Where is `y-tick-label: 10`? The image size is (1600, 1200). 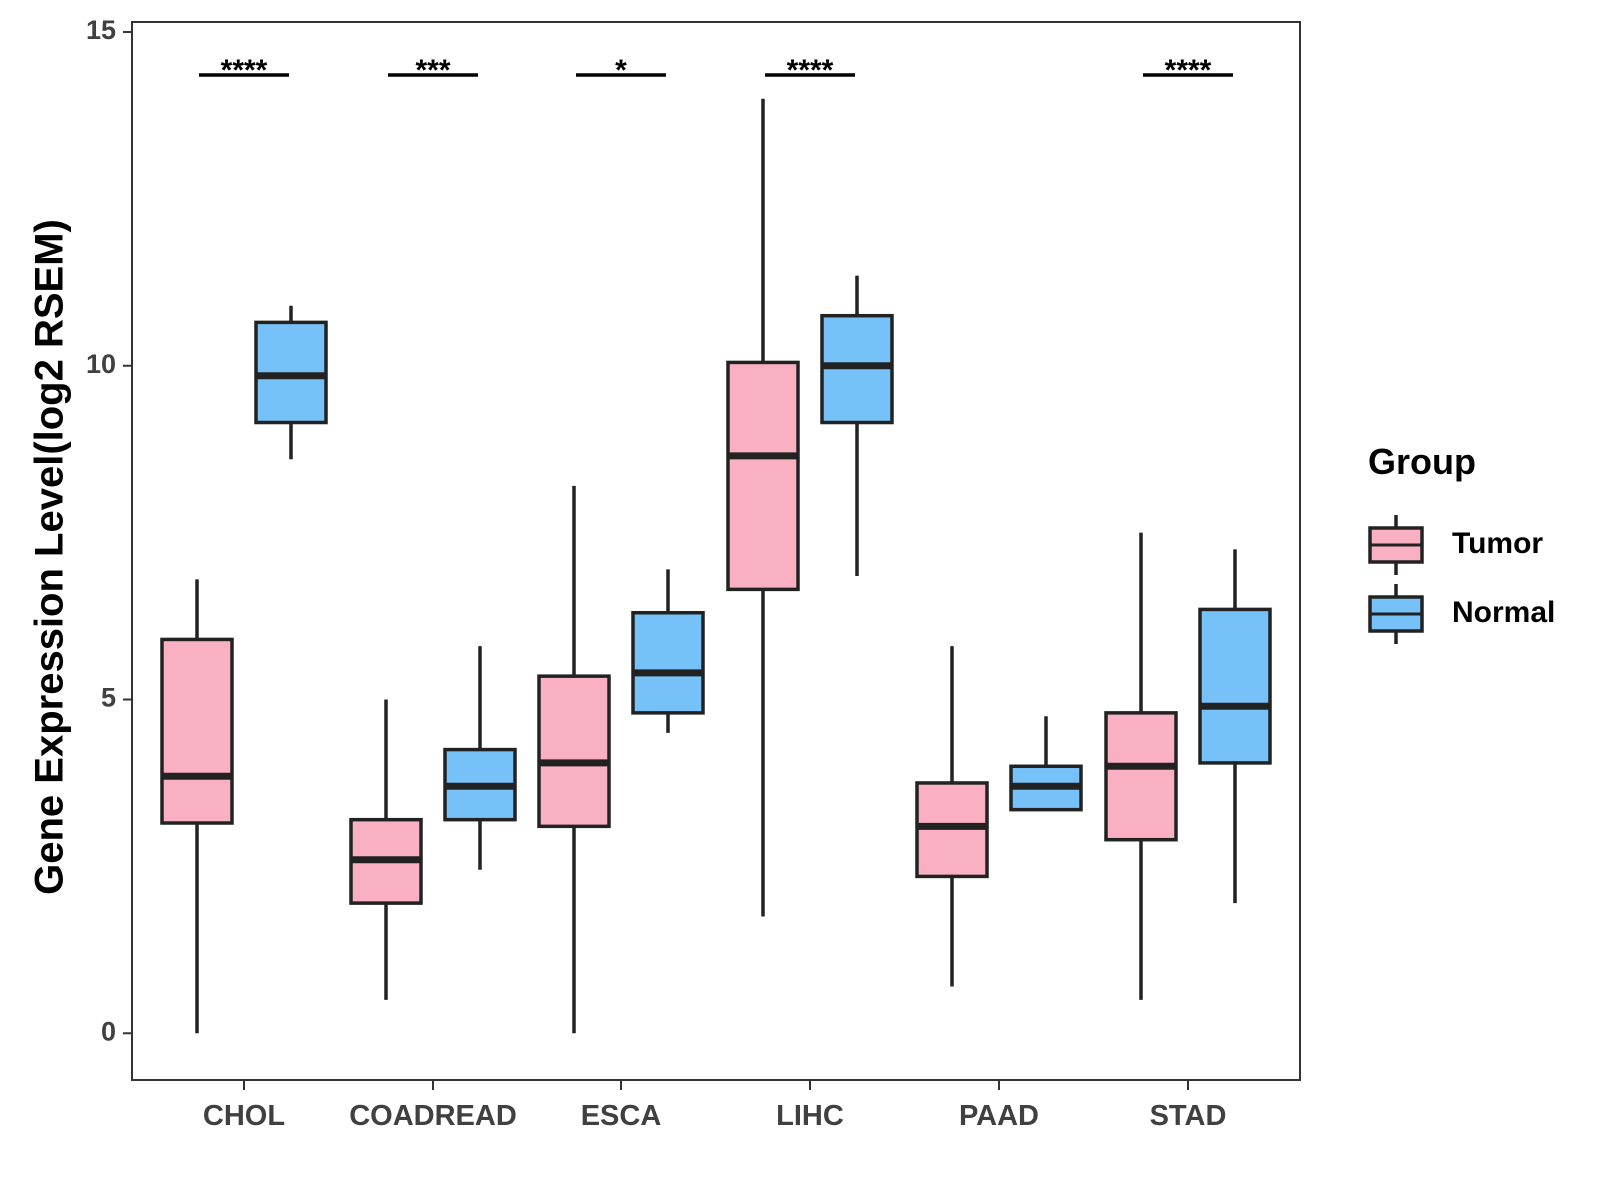
y-tick-label: 10 is located at coordinates (101, 364).